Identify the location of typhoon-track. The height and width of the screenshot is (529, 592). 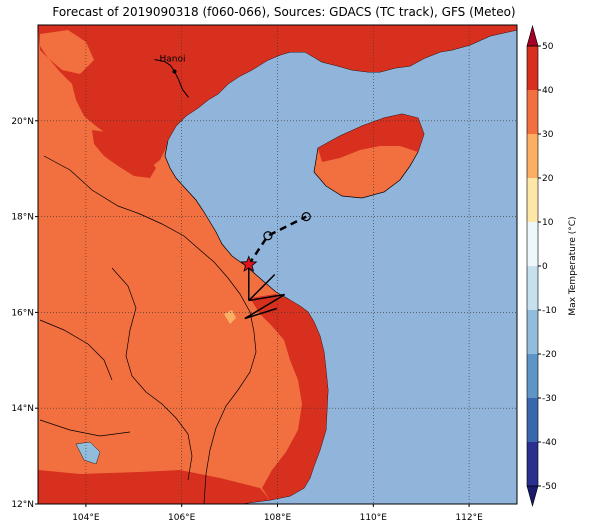
(275, 266).